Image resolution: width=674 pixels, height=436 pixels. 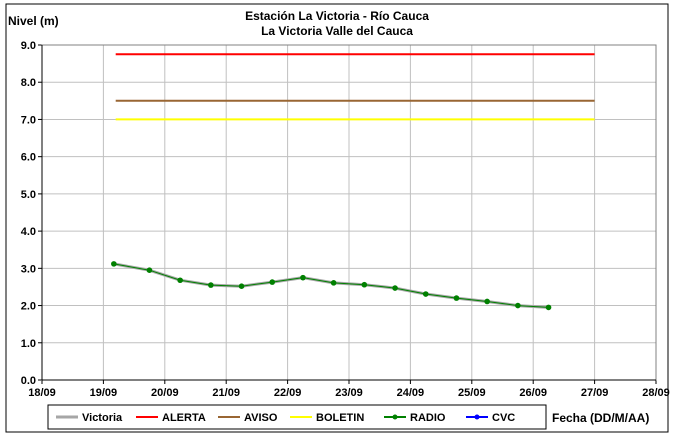 I want to click on legend-label-radio: RADIO, so click(x=428, y=418).